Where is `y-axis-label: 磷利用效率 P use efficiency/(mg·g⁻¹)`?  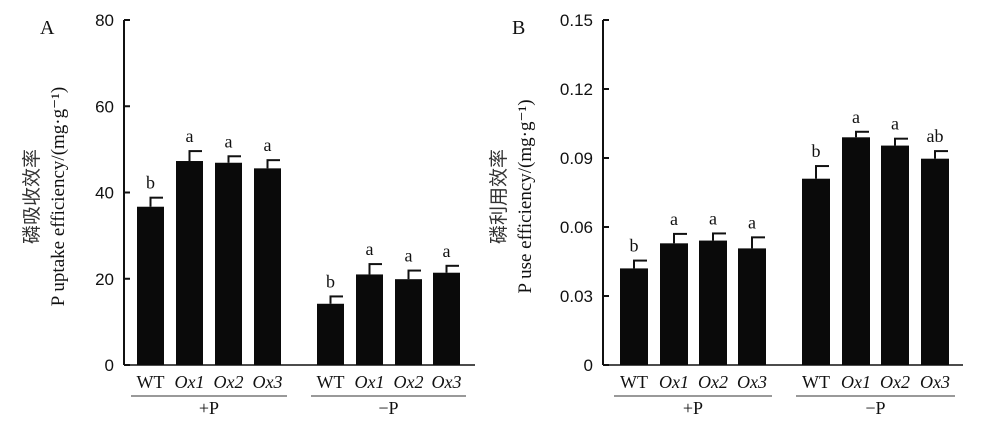 y-axis-label: 磷利用效率 P use efficiency/(mg·g⁻¹) is located at coordinates (512, 196).